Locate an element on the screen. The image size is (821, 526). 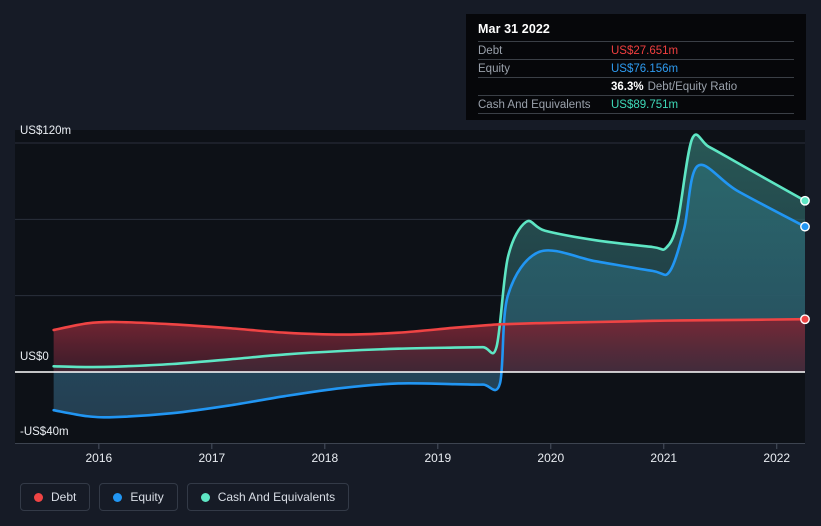
x-tick-label-2017: 2017 is located at coordinates (211, 458).